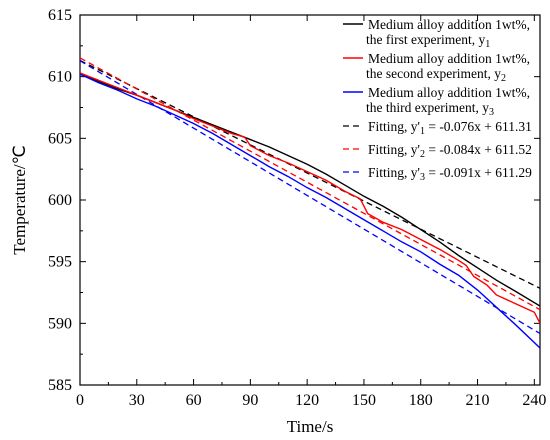 This screenshot has width=550, height=440. I want to click on y-tick-label: 610, so click(60, 77).